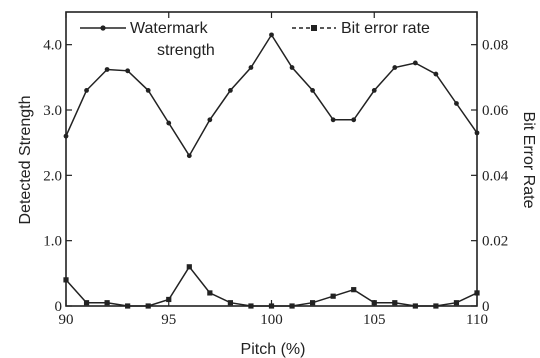 This screenshot has height=358, width=540. Describe the element at coordinates (59, 307) in the screenshot. I see `y-left-tick-label: 0` at that location.